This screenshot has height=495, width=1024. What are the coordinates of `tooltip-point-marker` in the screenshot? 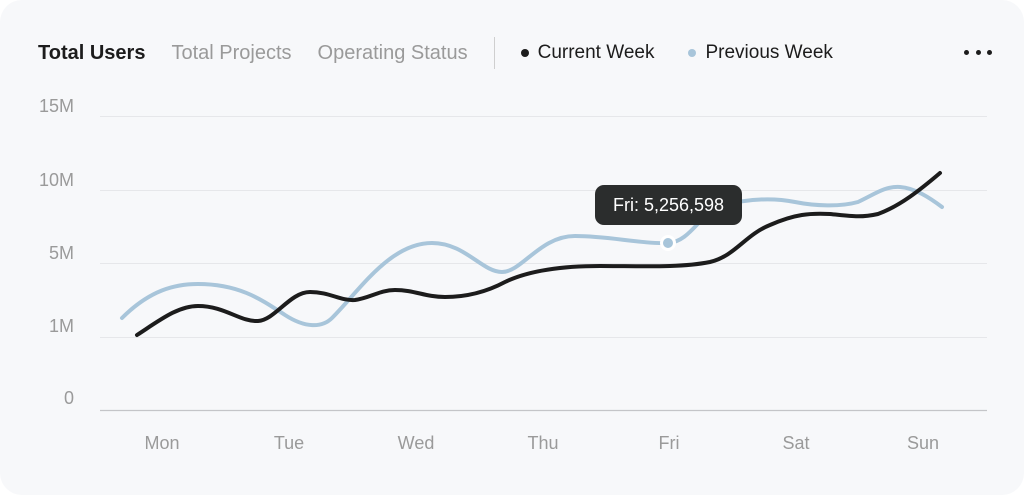 It's located at (668, 243).